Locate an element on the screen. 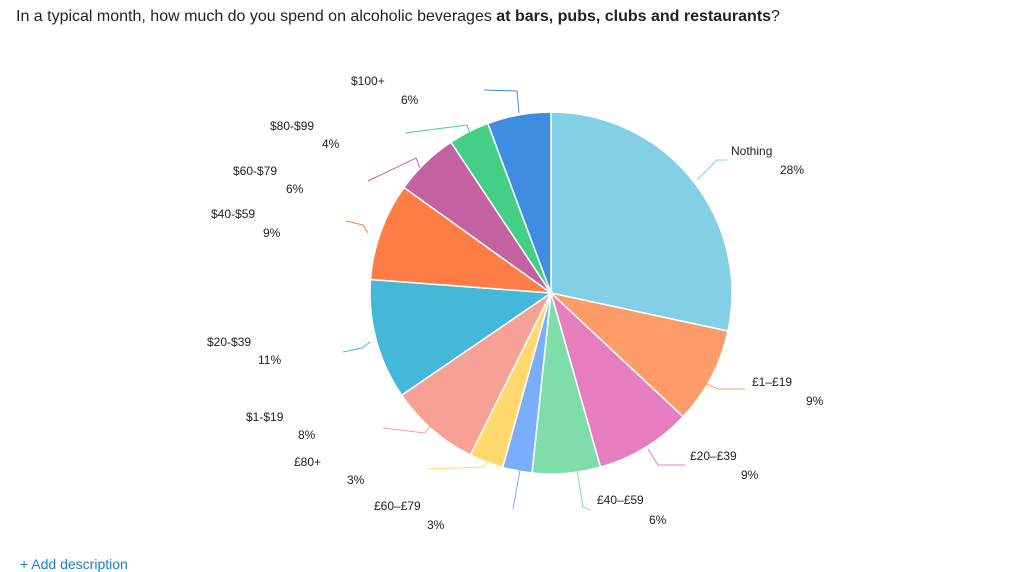  slice-label: £60–£79 is located at coordinates (397, 506).